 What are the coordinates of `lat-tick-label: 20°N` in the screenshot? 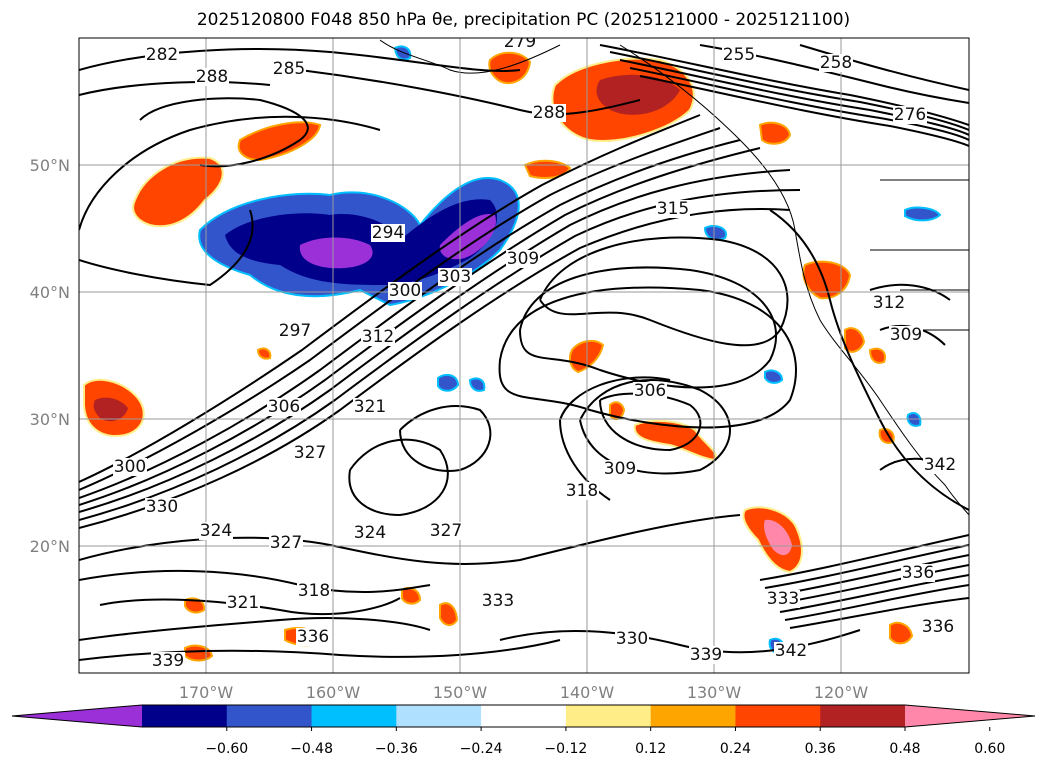 It's located at (50, 546).